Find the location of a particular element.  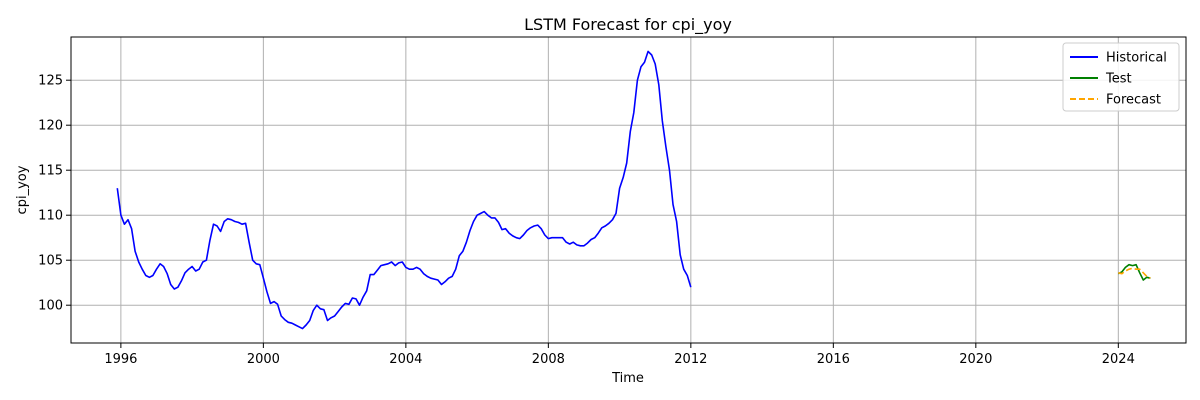

y-axis-label: cpi_yoy is located at coordinates (22, 189).